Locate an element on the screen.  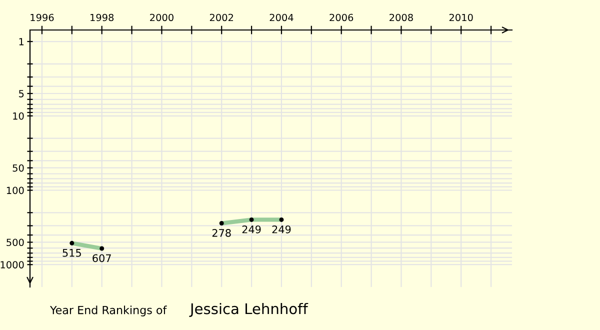
x-tick-label: 2006 is located at coordinates (342, 18).